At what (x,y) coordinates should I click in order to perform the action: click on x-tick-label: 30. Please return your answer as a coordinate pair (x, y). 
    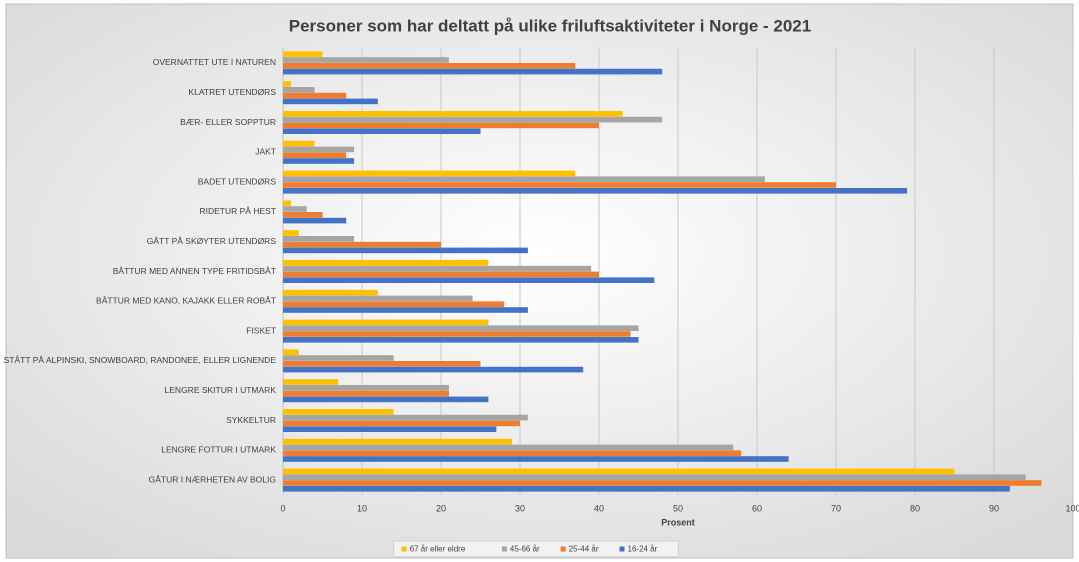
    Looking at the image, I should click on (520, 508).